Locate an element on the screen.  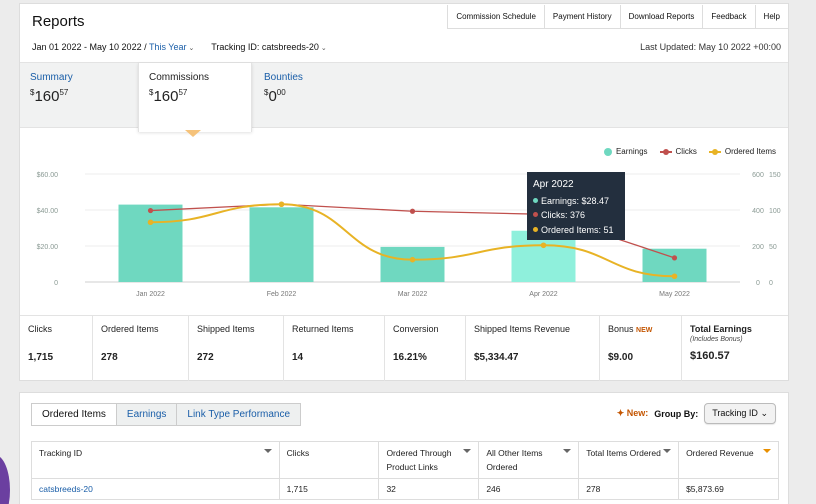
tracking-id-dropdown: Tracking ID: catsbreeds-20 ⌄ is located at coordinates (269, 47).